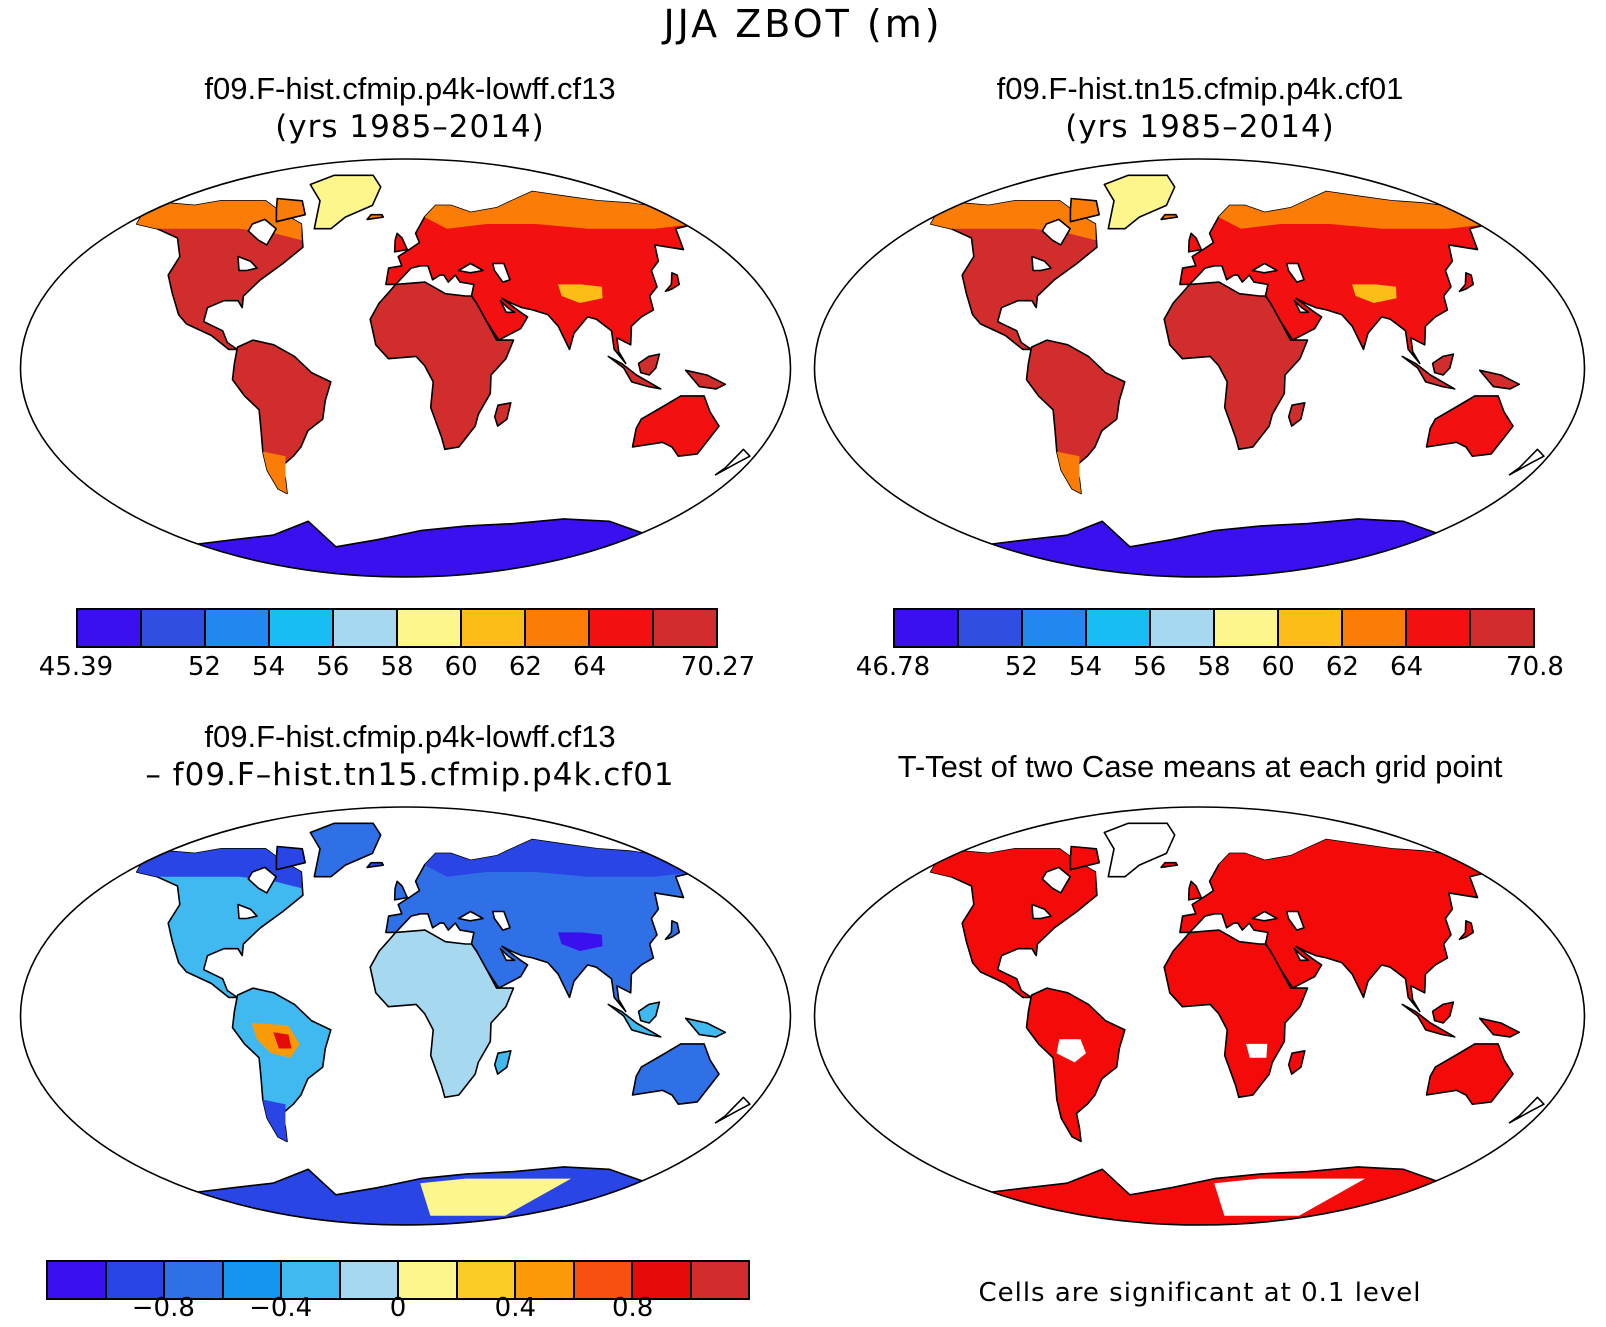 The width and height of the screenshot is (1606, 1327). What do you see at coordinates (893, 667) in the screenshot?
I see `colorbar-tick-label: 46.78` at bounding box center [893, 667].